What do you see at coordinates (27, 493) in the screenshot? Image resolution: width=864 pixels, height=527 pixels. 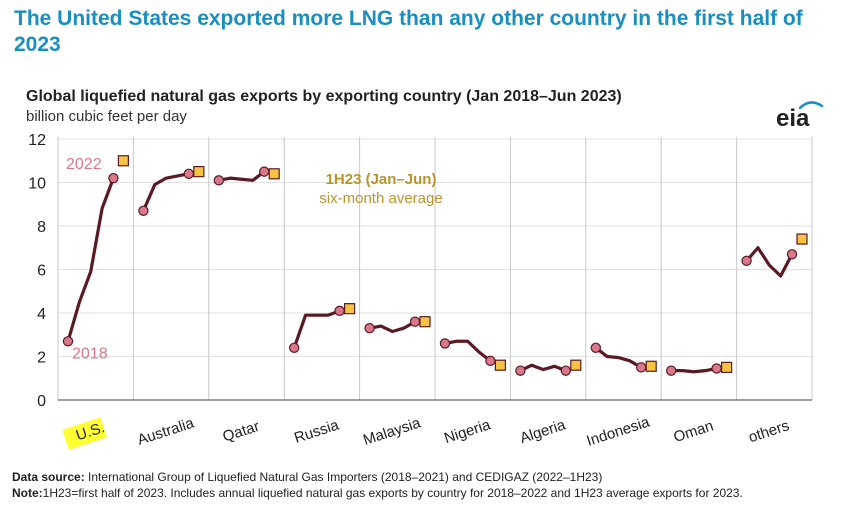 I see `note-label: Note:` at bounding box center [27, 493].